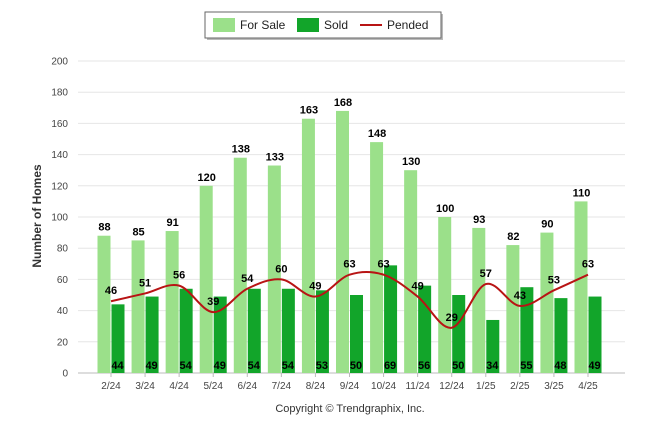 Image resolution: width=646 pixels, height=434 pixels. Describe the element at coordinates (452, 318) in the screenshot. I see `label-pended: 29` at that location.